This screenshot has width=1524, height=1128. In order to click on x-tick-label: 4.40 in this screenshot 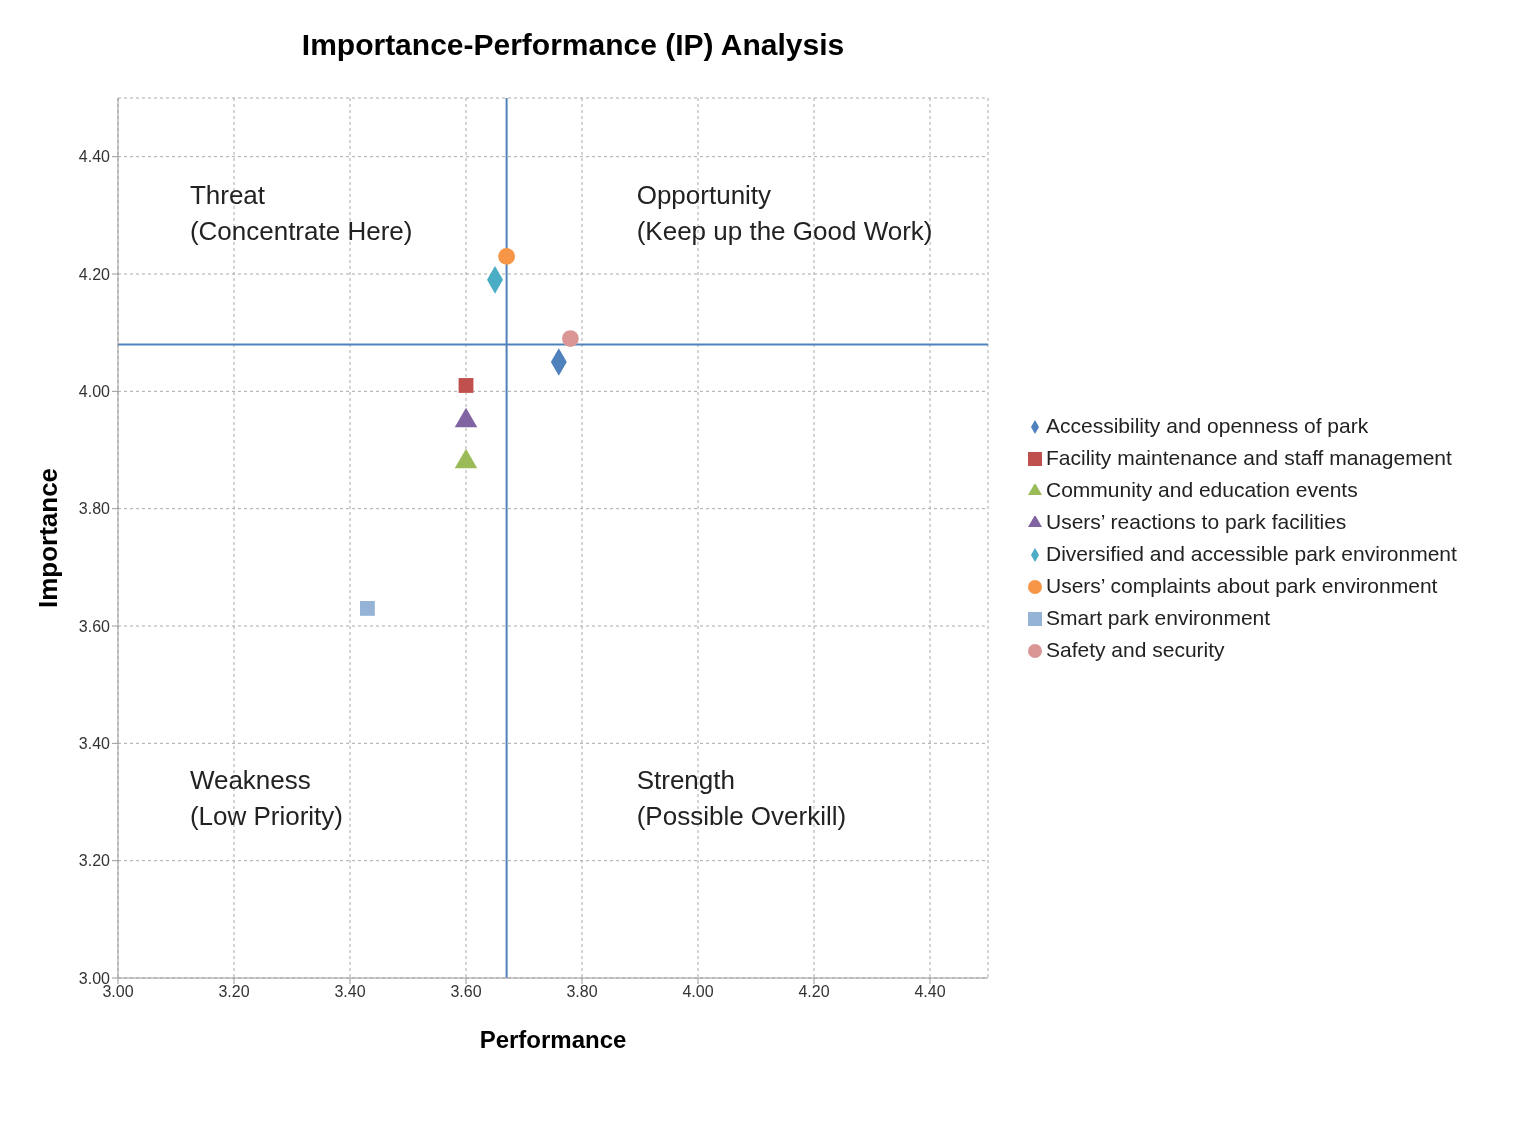, I will do `click(930, 992)`.